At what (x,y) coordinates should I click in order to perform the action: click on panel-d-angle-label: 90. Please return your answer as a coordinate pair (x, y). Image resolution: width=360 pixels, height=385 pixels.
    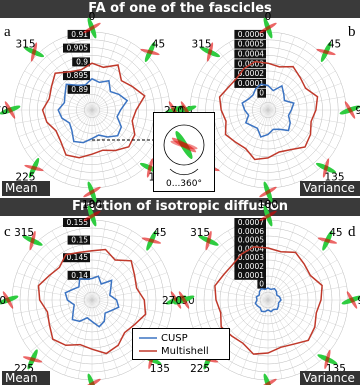
    Looking at the image, I should click on (358, 301).